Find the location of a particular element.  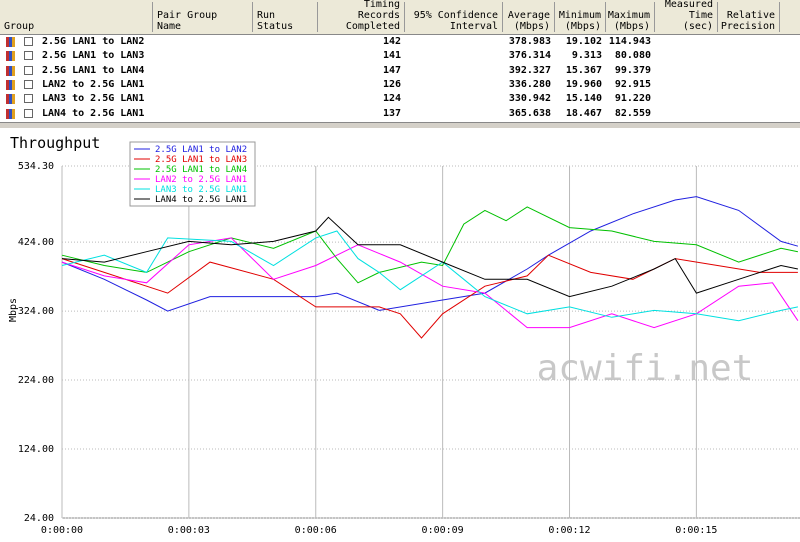

table-header is located at coordinates (400, 17).